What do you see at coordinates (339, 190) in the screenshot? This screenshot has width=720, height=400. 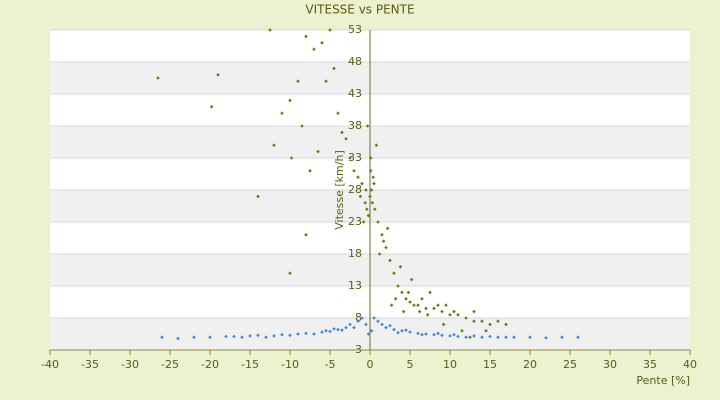 I see `y-axis-label: Vitesse [km/h]` at bounding box center [339, 190].